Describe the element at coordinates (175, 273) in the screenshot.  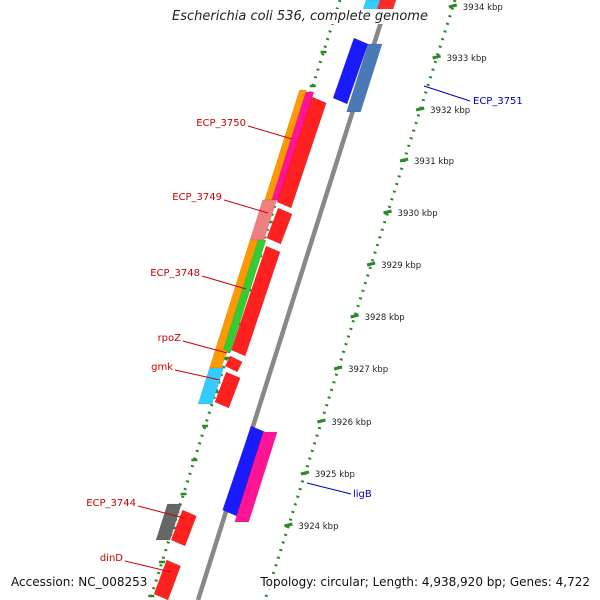
I see `gene-label: ECP_3748` at that location.